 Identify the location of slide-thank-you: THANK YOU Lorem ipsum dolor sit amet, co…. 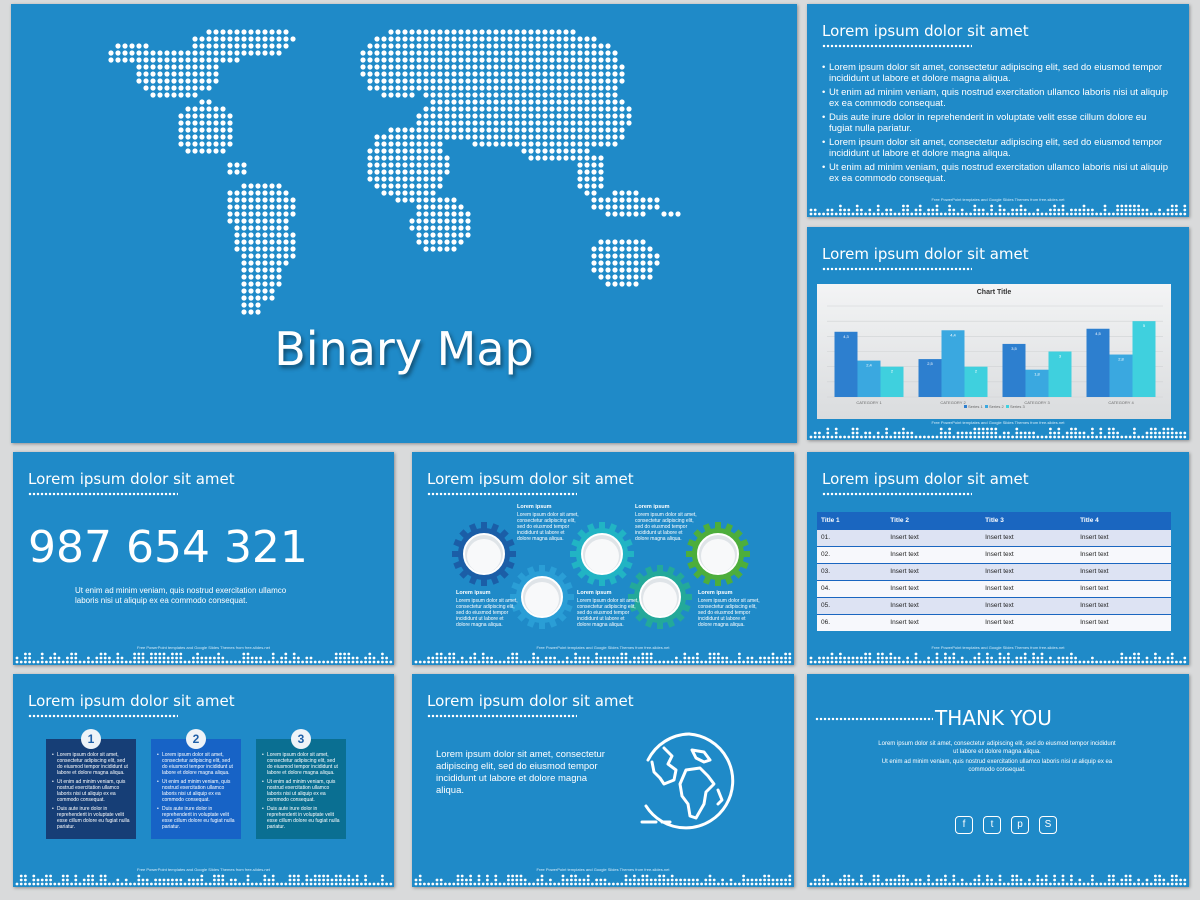
(998, 780).